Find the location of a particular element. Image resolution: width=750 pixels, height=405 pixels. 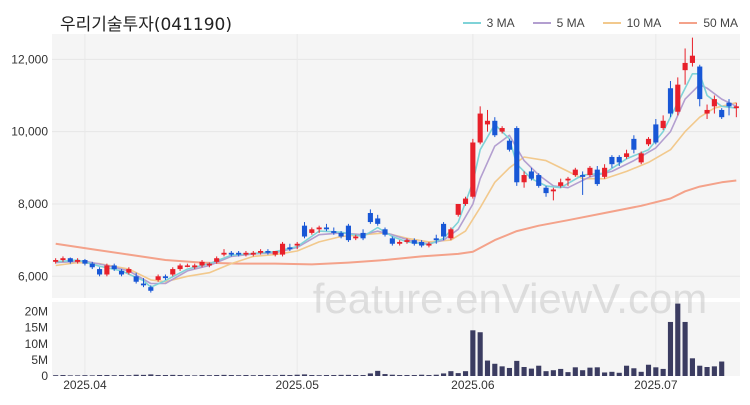

legend-swatch is located at coordinates (541, 23).